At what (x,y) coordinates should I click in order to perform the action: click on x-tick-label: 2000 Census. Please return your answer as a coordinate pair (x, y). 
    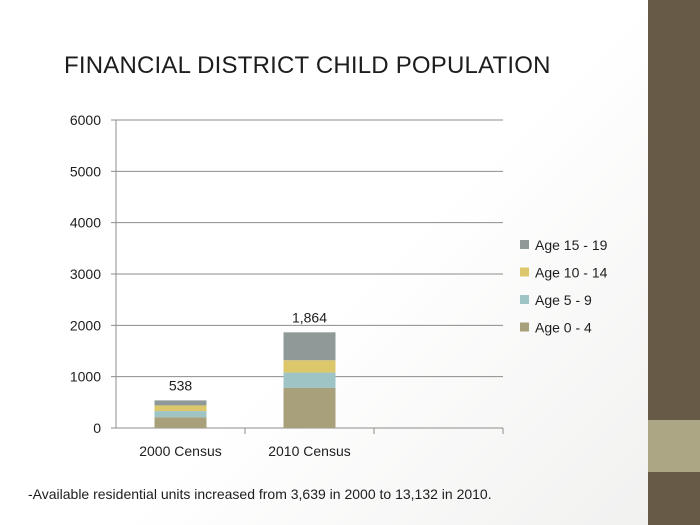
    Looking at the image, I should click on (180, 451).